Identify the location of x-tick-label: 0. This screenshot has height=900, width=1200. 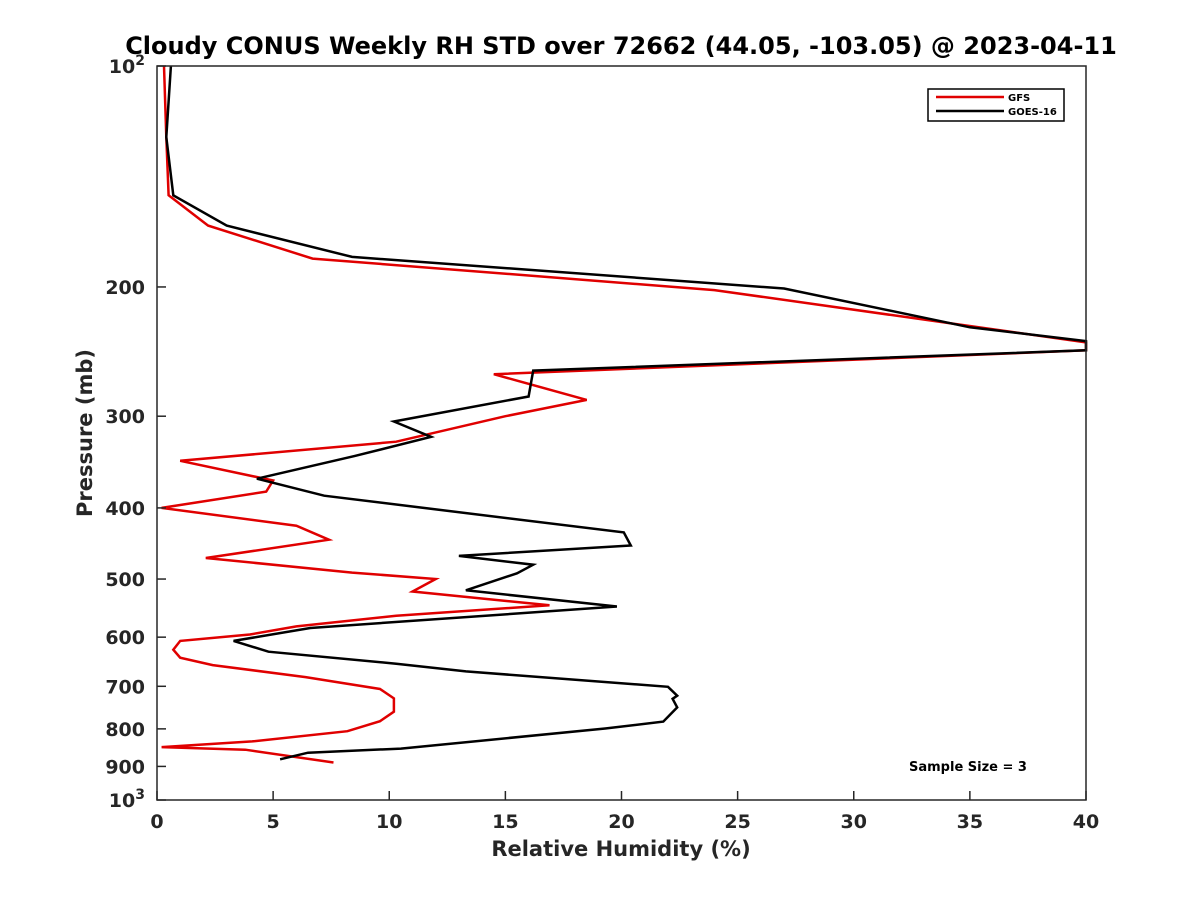
(156, 822).